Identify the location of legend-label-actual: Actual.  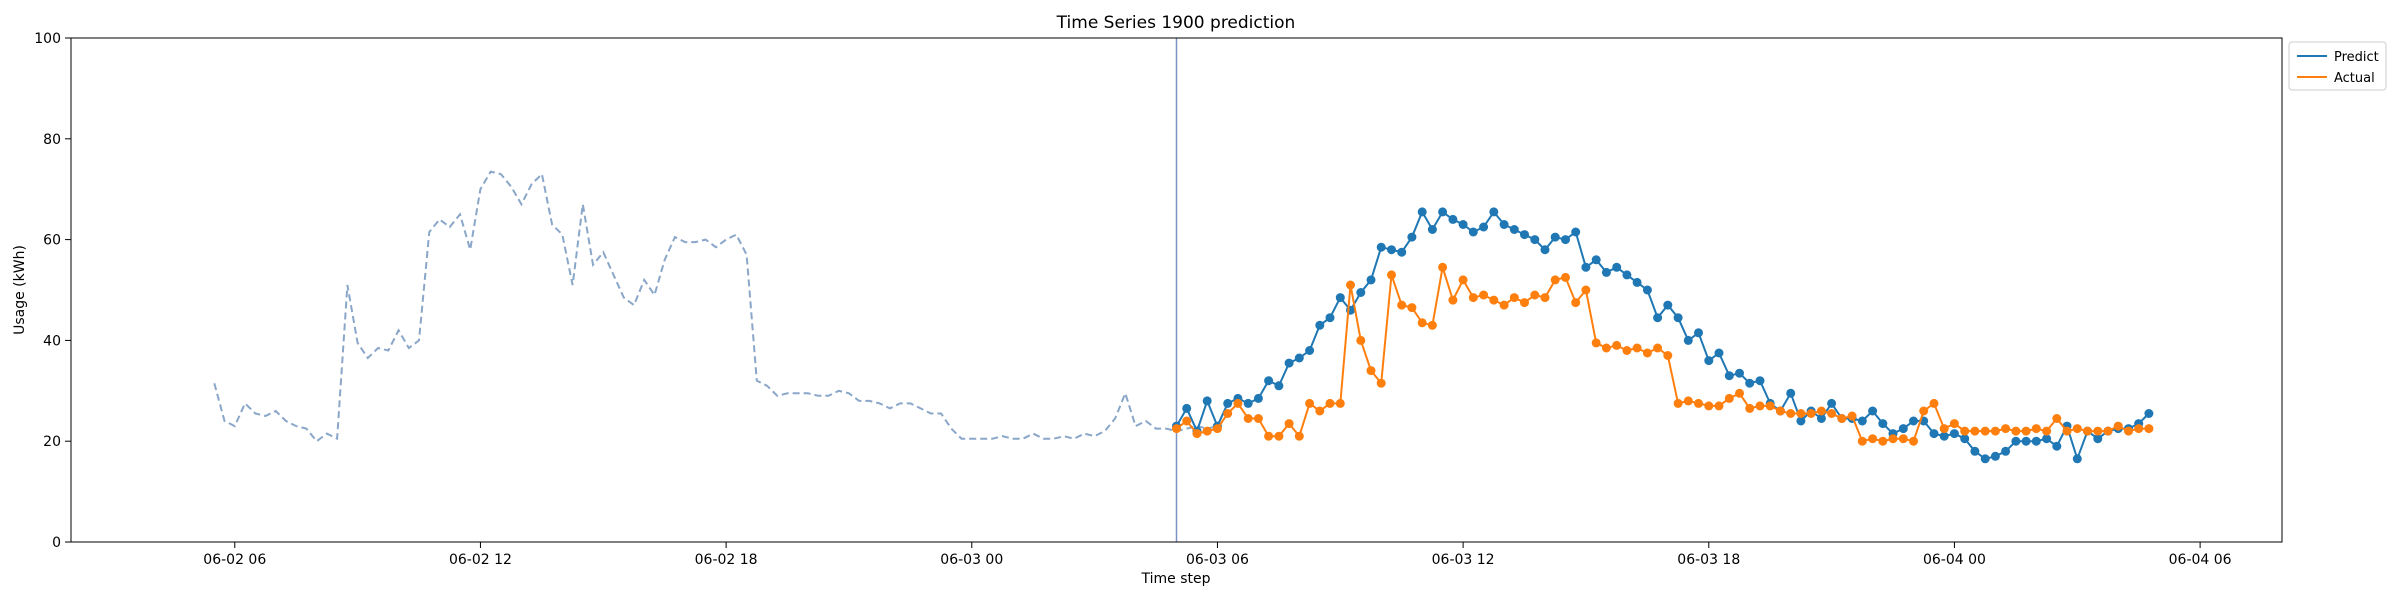
(2354, 78).